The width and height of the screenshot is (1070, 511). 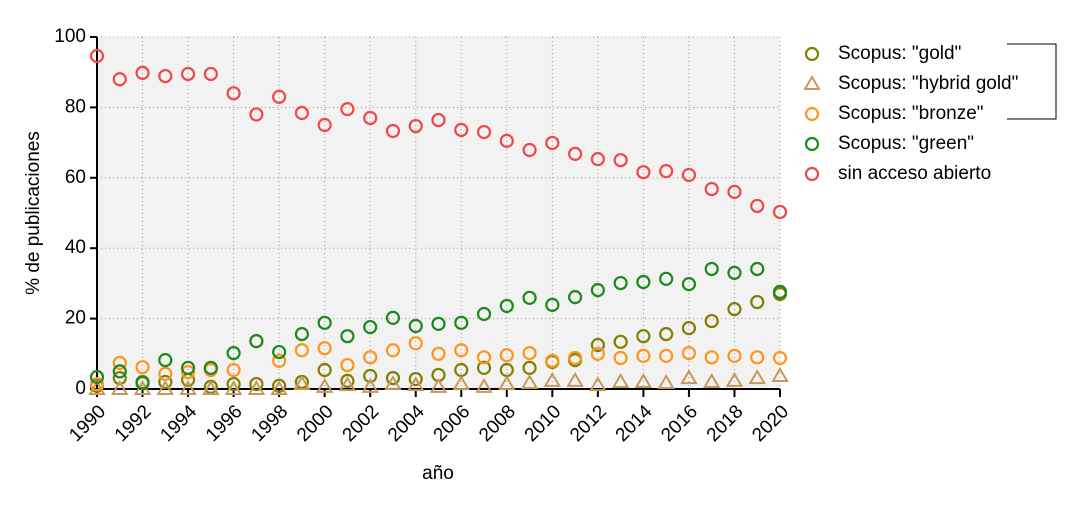 I want to click on legend-label: Scopus: "green", so click(x=906, y=143).